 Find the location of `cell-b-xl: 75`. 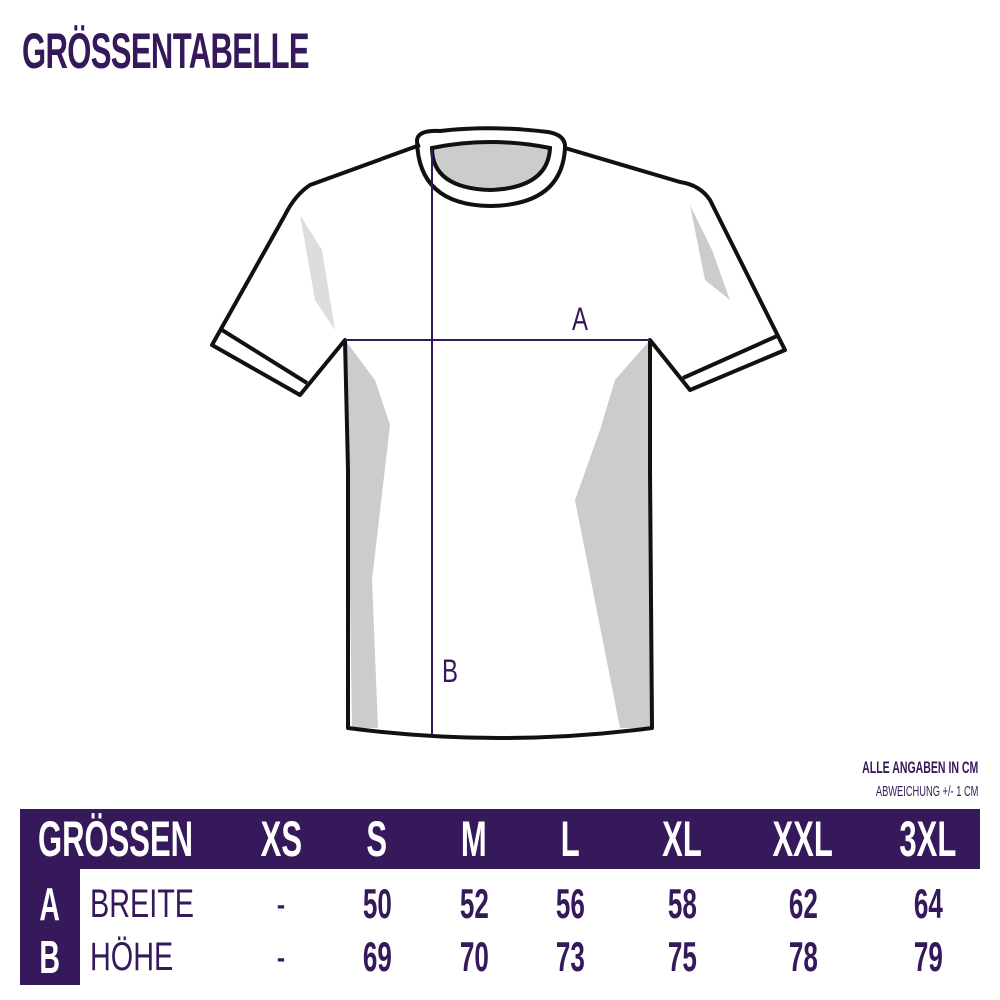

cell-b-xl: 75 is located at coordinates (682, 956).